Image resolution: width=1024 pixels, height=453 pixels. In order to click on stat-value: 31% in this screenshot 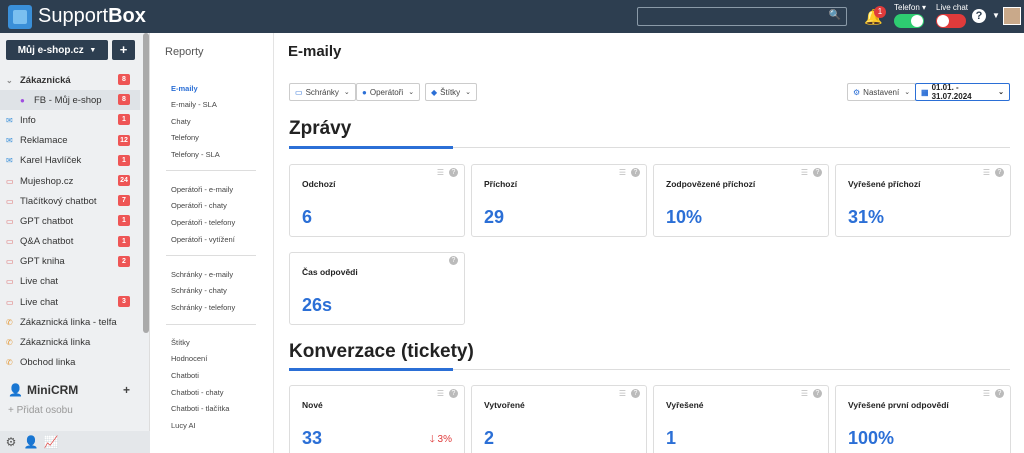, I will do `click(866, 217)`.